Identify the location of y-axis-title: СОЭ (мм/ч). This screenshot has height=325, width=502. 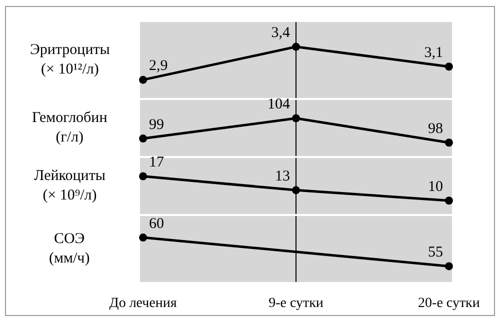
(69, 248).